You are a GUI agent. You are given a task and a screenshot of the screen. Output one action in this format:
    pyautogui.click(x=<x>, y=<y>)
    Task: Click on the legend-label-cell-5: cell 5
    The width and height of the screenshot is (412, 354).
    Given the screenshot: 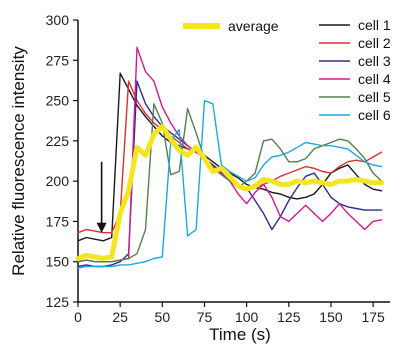 What is the action you would take?
    pyautogui.click(x=374, y=97)
    